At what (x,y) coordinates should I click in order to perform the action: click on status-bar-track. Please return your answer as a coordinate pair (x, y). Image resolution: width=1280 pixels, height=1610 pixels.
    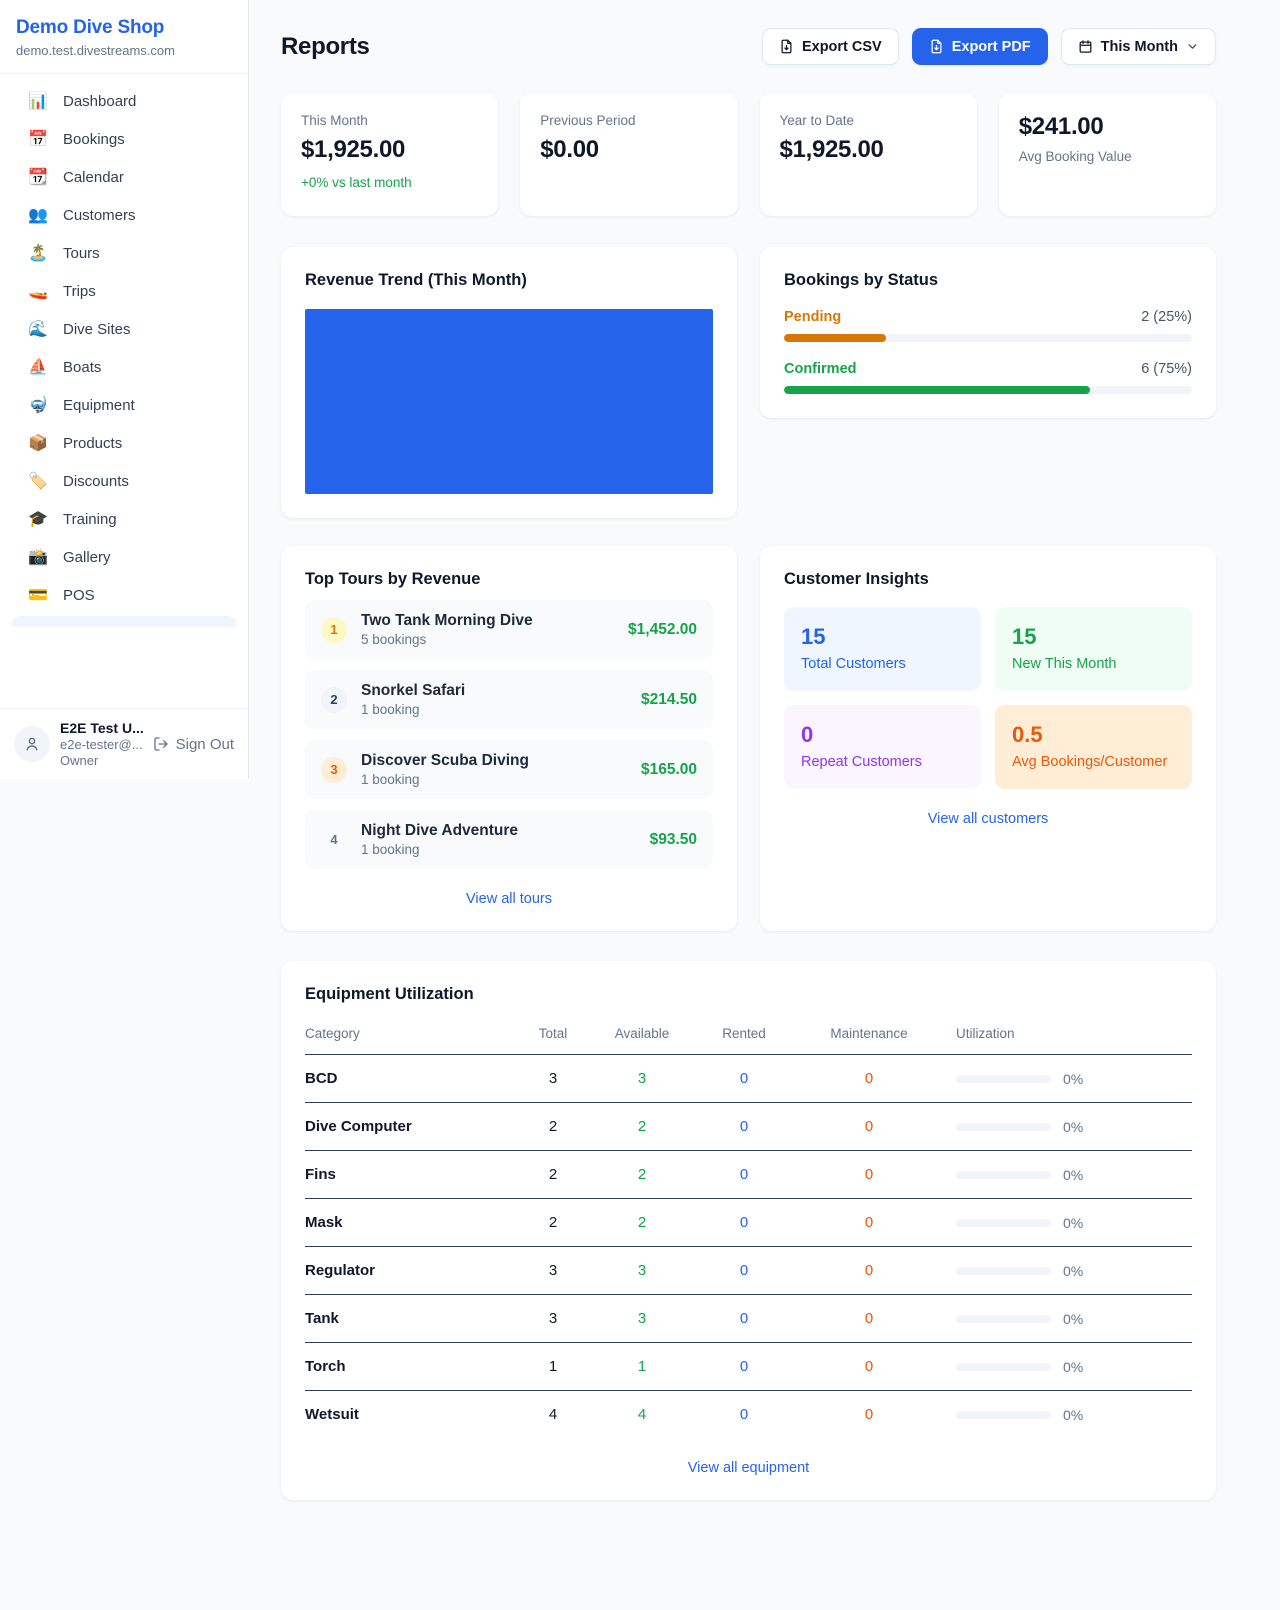
    Looking at the image, I should click on (988, 338).